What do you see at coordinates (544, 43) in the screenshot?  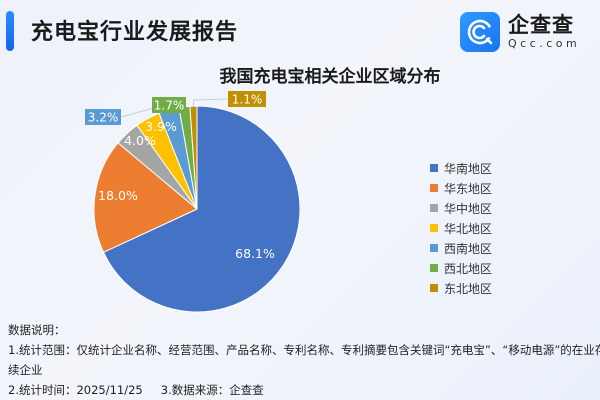 I see `logo-name-en: Qcc.com` at bounding box center [544, 43].